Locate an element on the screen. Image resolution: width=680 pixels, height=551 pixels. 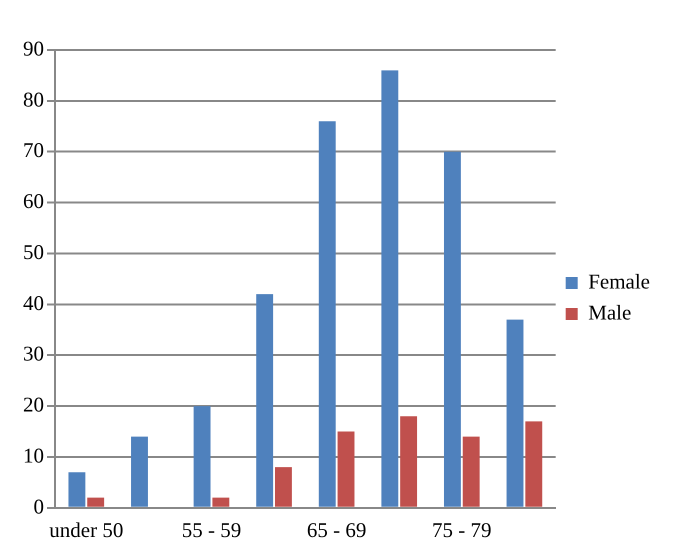
y-tick-label: 30 is located at coordinates (33, 354).